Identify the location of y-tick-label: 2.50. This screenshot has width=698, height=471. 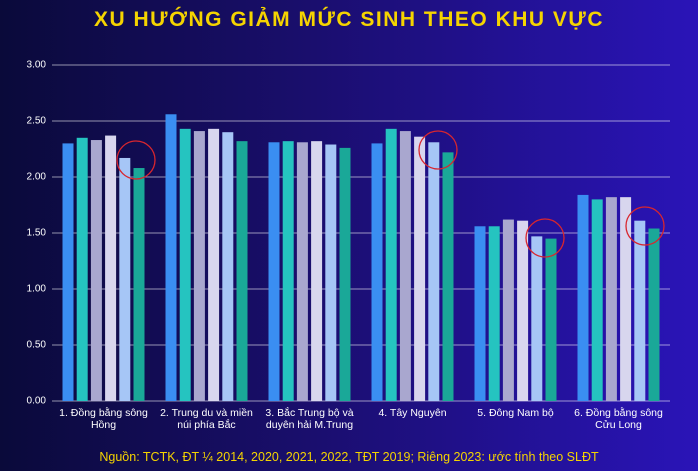
(37, 121).